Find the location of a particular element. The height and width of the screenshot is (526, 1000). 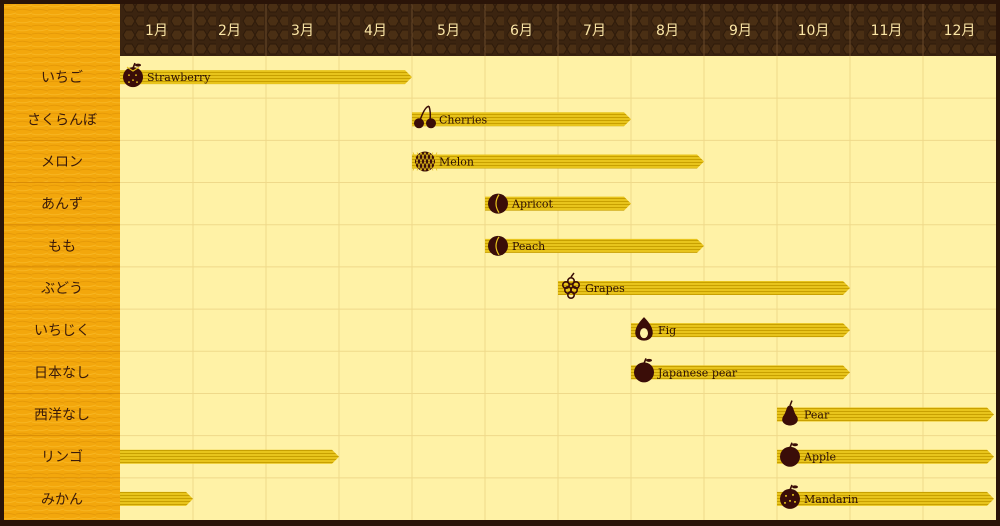

season-bar-label: Mandarin is located at coordinates (831, 499).